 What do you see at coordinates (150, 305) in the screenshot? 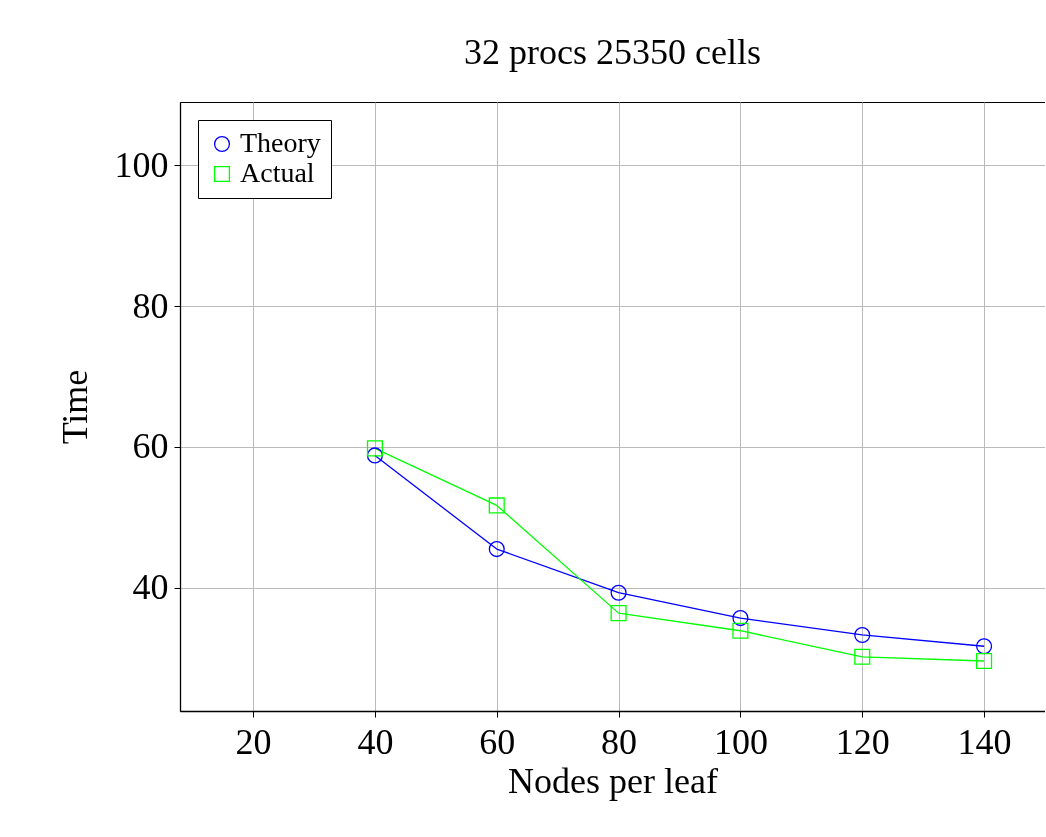
I see `y-tick-label: 80` at bounding box center [150, 305].